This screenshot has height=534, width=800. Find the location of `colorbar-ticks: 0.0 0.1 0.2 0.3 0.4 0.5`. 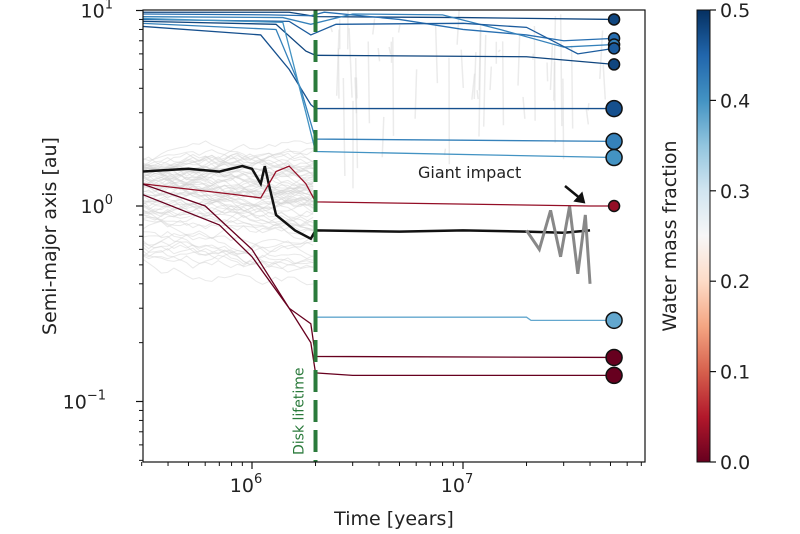

colorbar-ticks: 0.0 0.1 0.2 0.3 0.4 0.5 is located at coordinates (730, 237).